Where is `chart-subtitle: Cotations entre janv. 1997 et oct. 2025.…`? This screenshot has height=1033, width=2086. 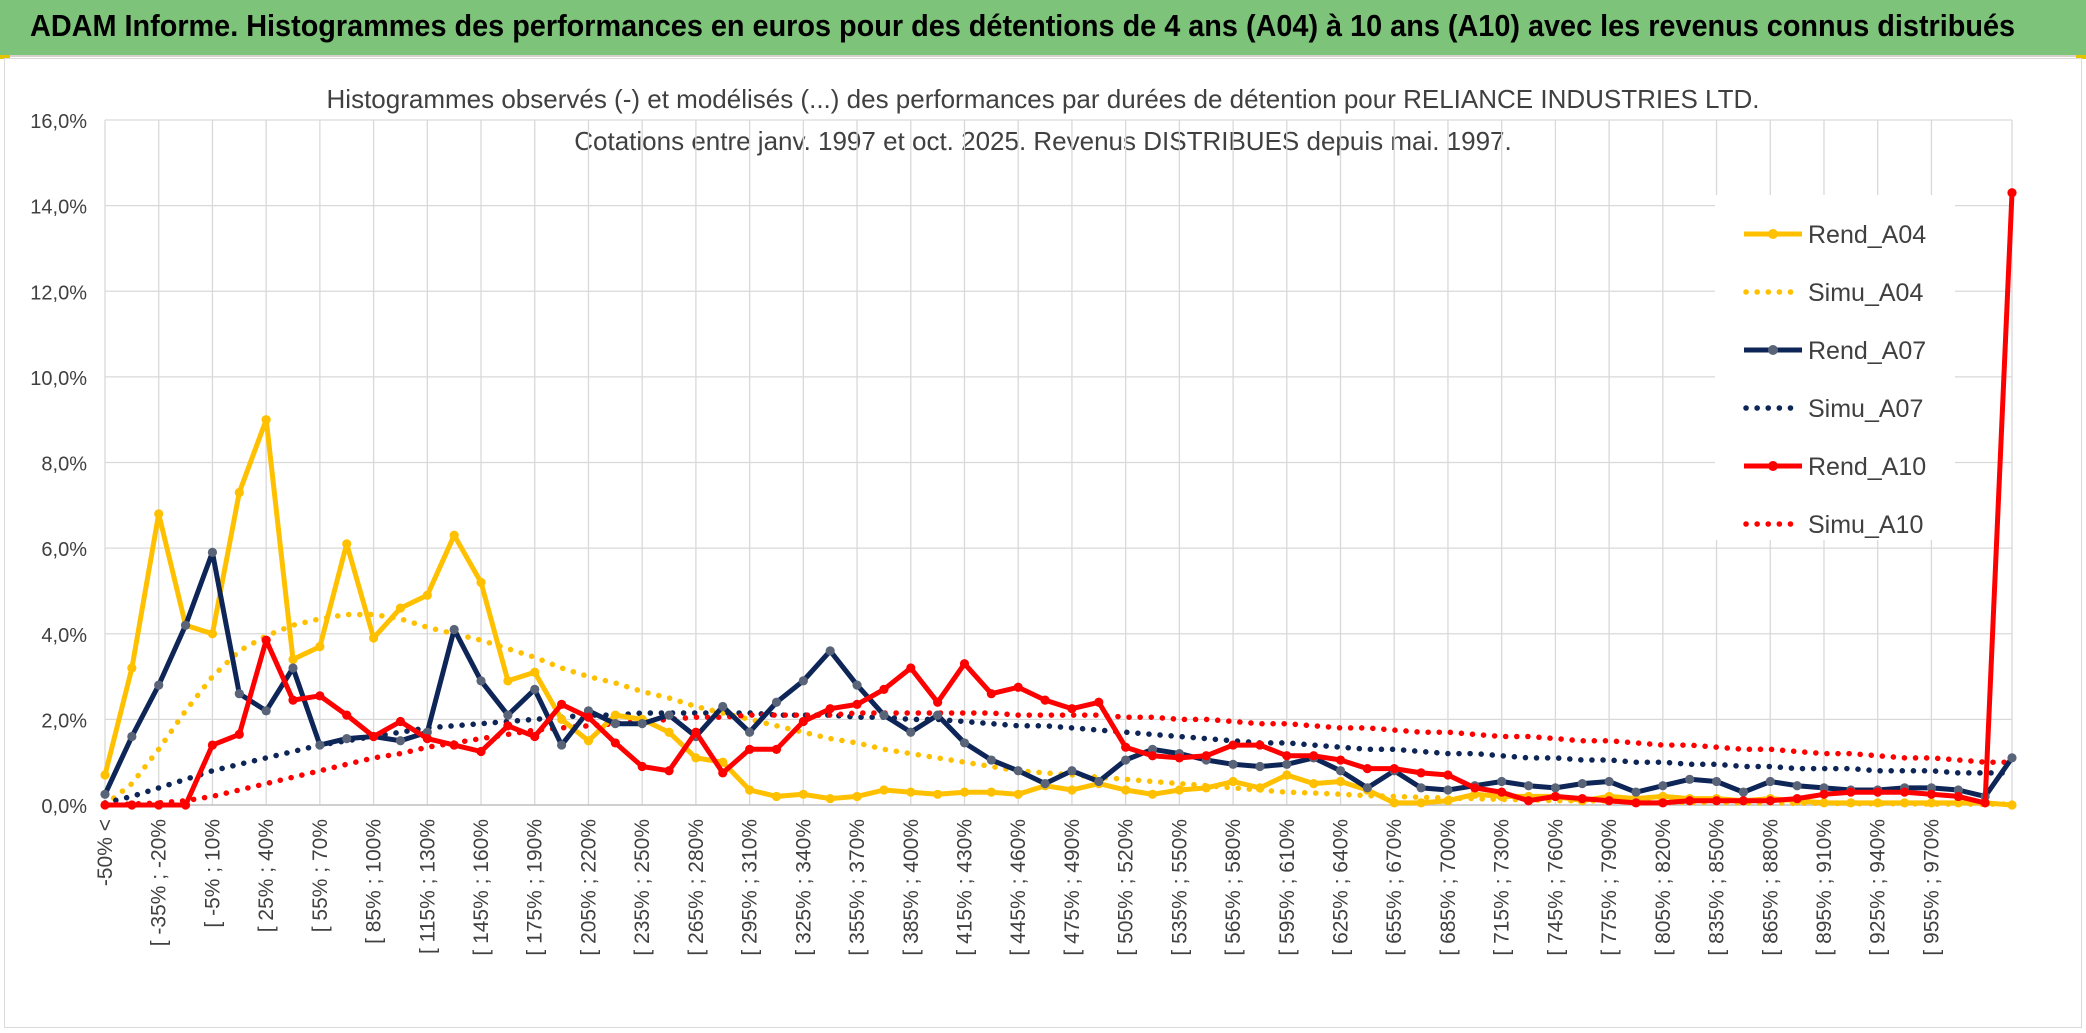 chart-subtitle: Cotations entre janv. 1997 et oct. 2025.… is located at coordinates (1043, 141).